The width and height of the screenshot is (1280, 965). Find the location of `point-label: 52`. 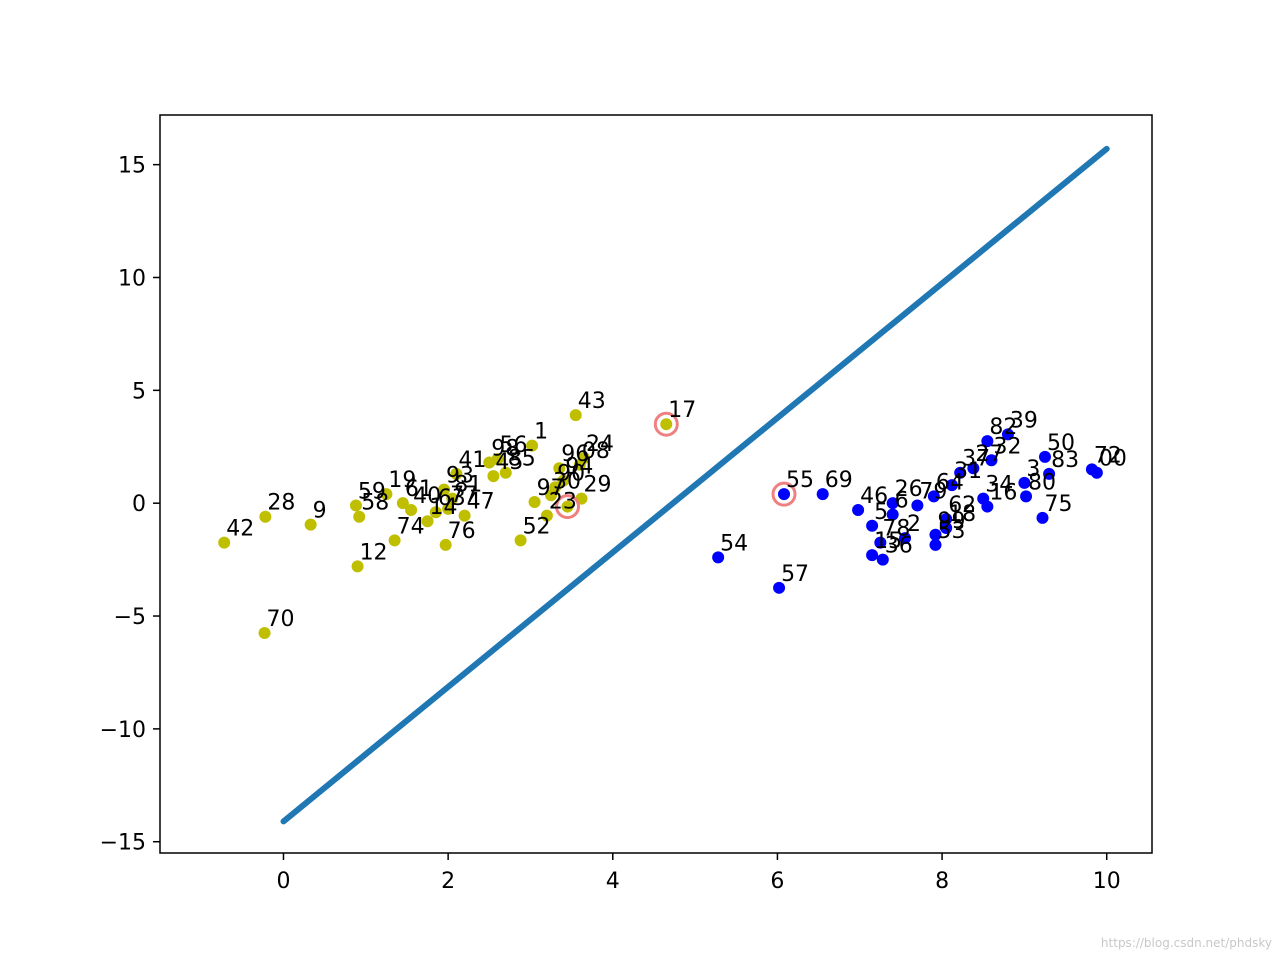

point-label: 52 is located at coordinates (537, 526).